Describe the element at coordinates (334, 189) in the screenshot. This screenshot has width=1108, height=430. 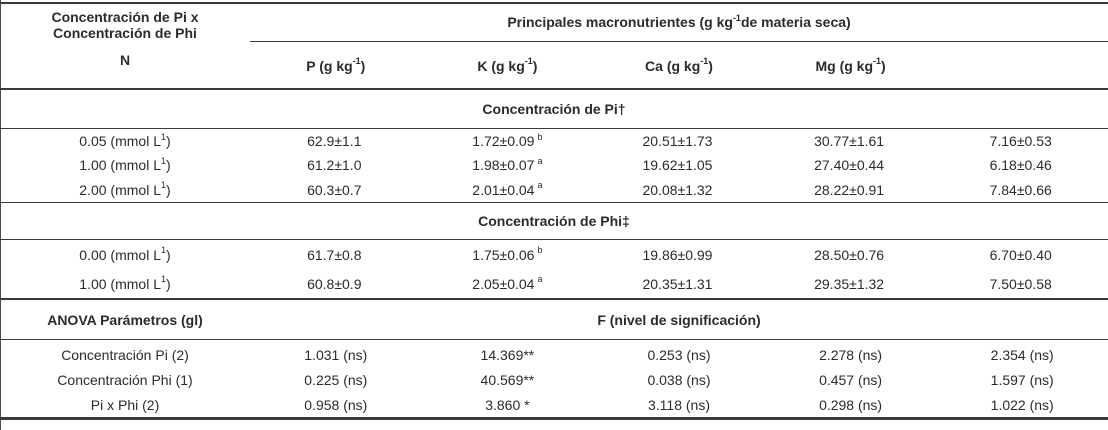
I see `table-cell: 60.3±0.7` at that location.